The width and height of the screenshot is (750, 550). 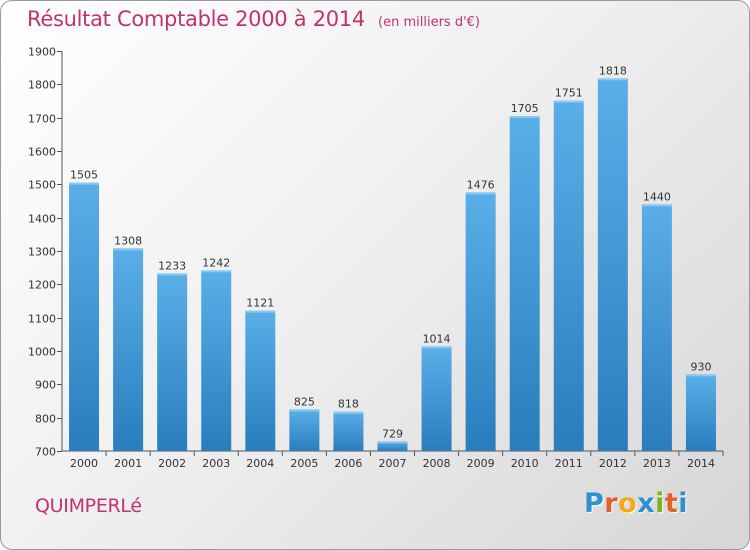 I want to click on data-label: 818, so click(x=348, y=404).